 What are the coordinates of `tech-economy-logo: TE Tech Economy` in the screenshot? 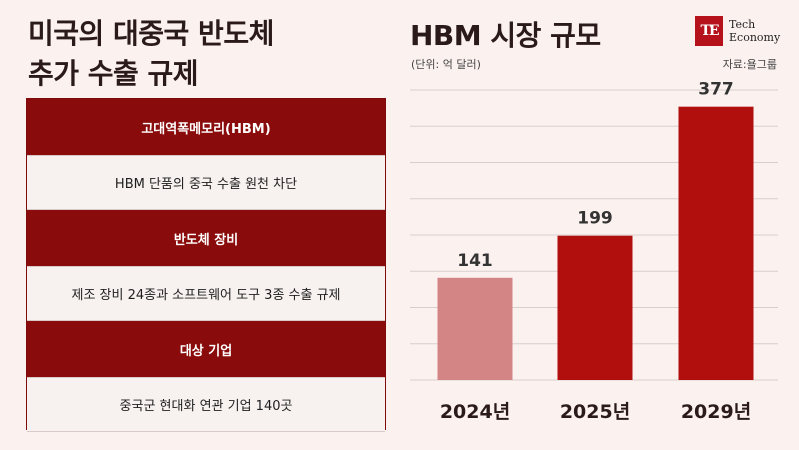 It's located at (737, 31).